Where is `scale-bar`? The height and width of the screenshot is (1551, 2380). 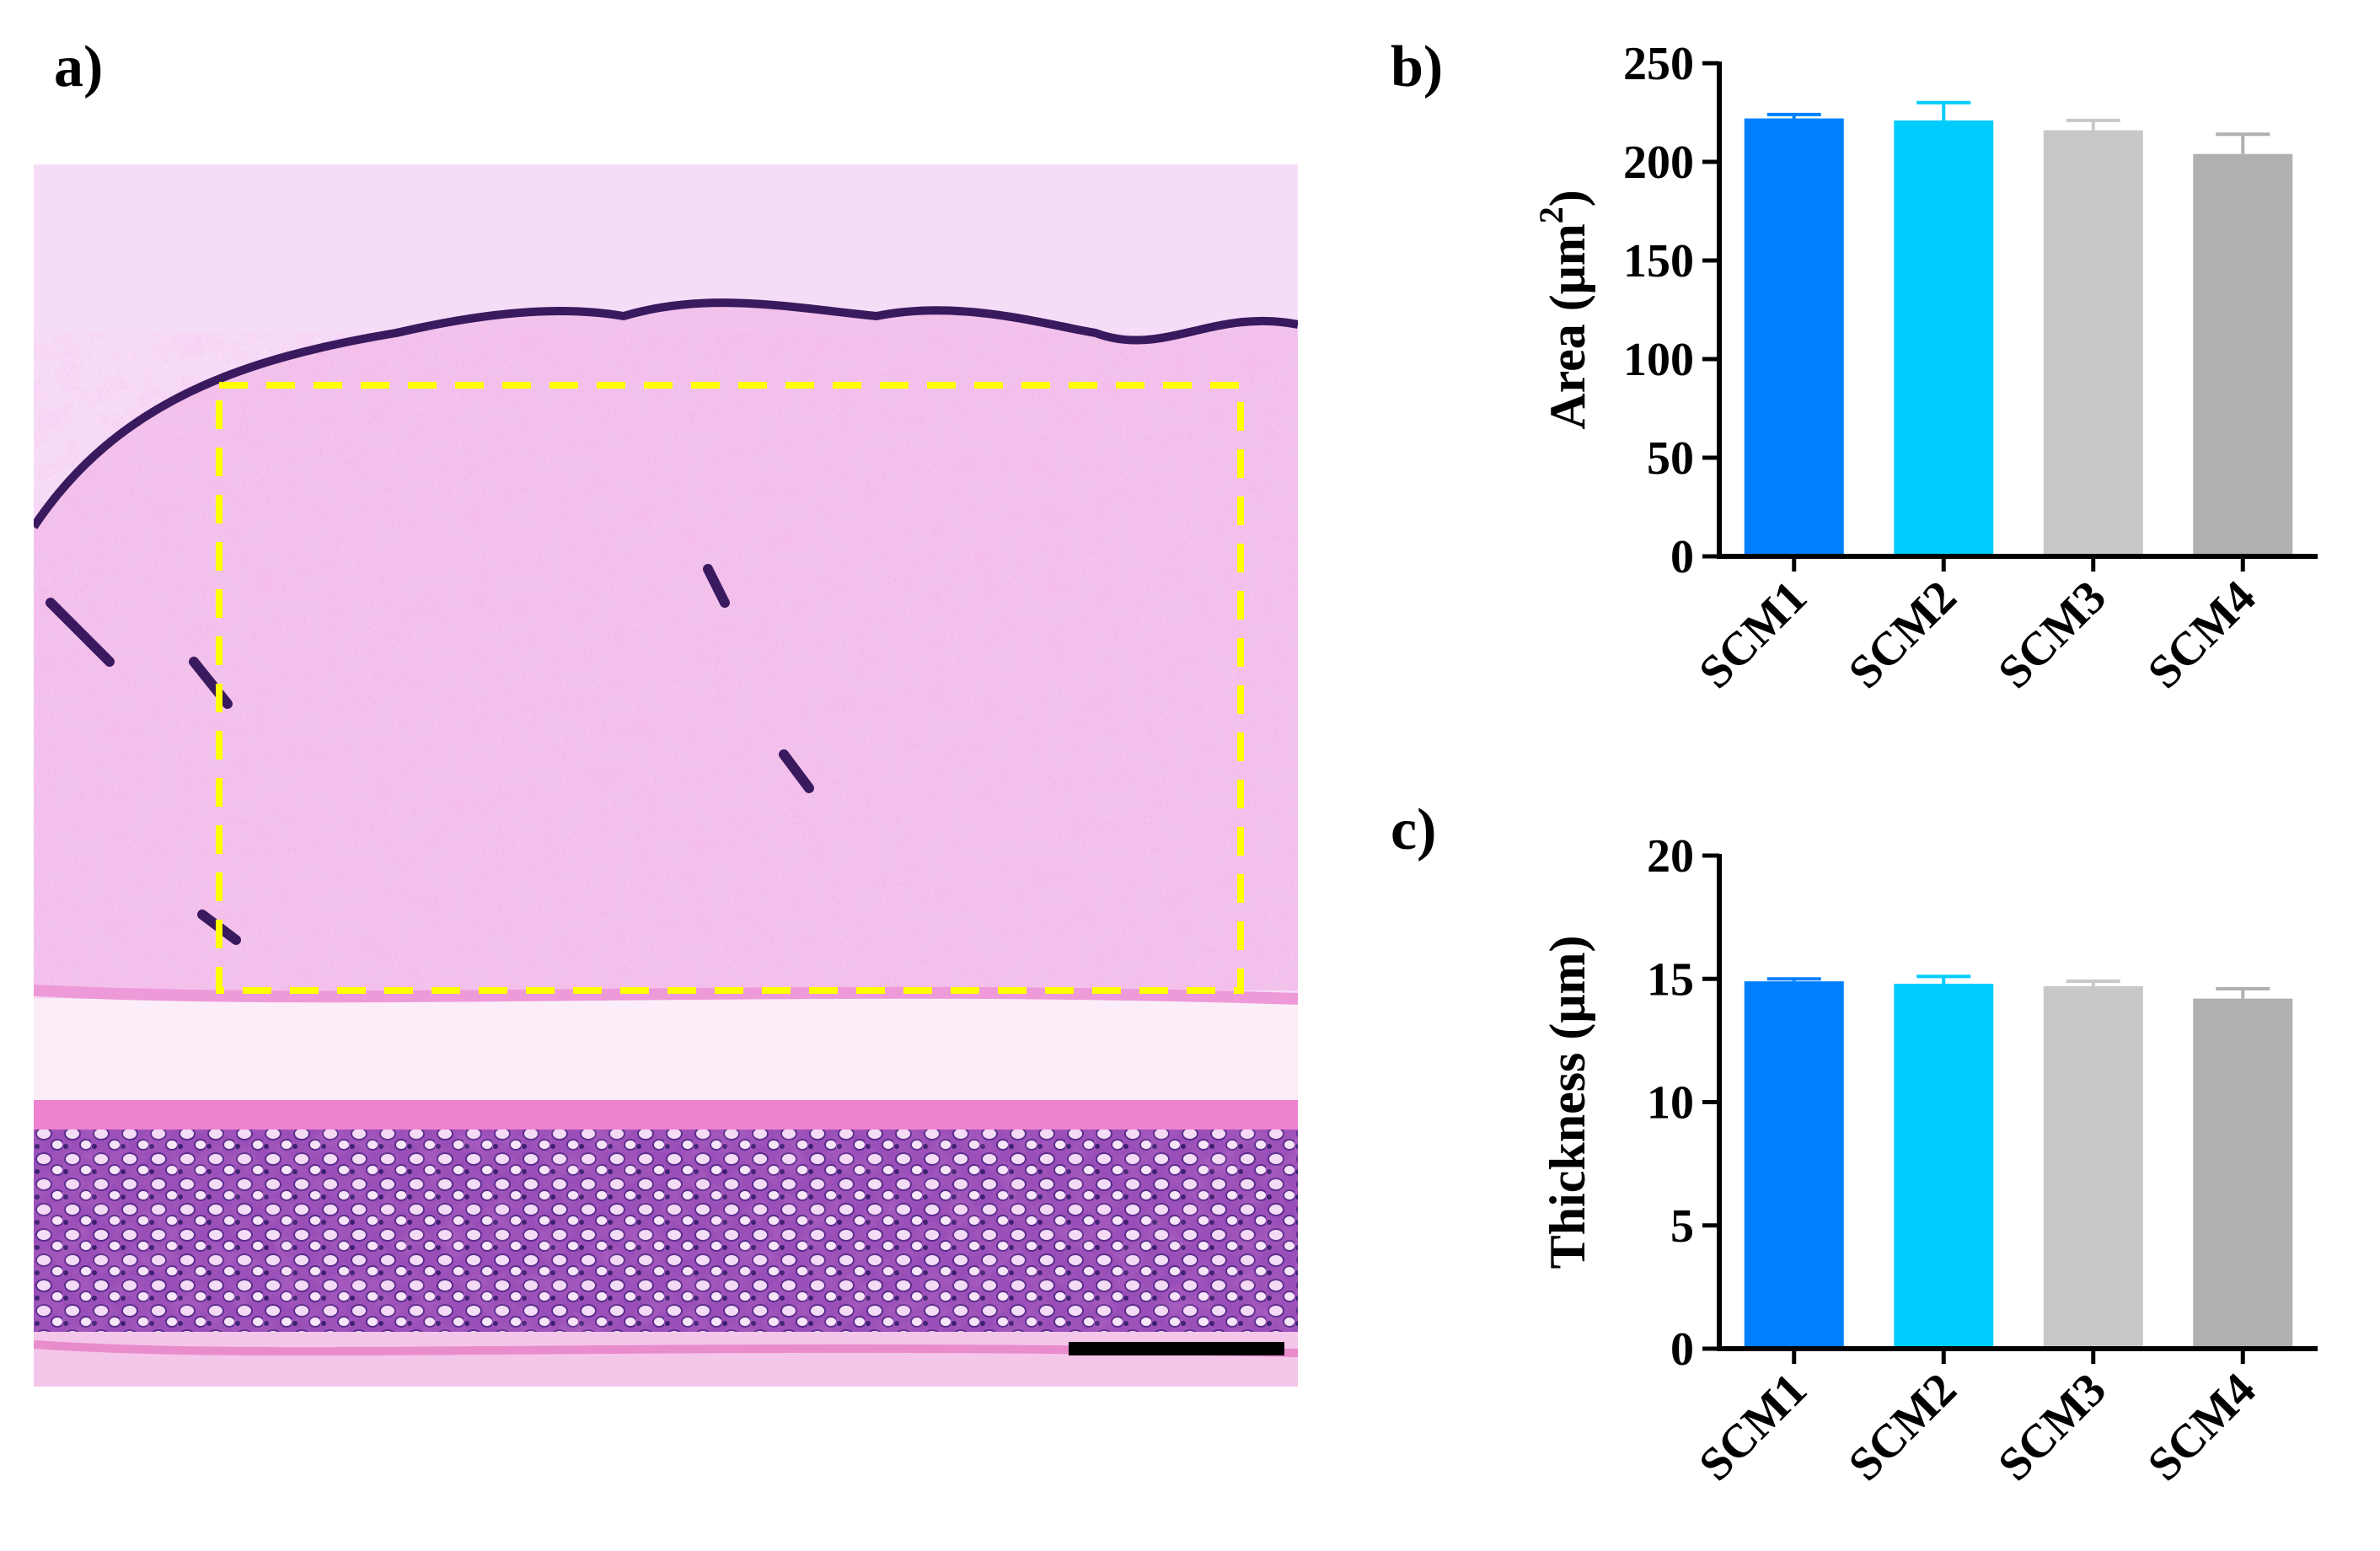
scale-bar is located at coordinates (1176, 1349).